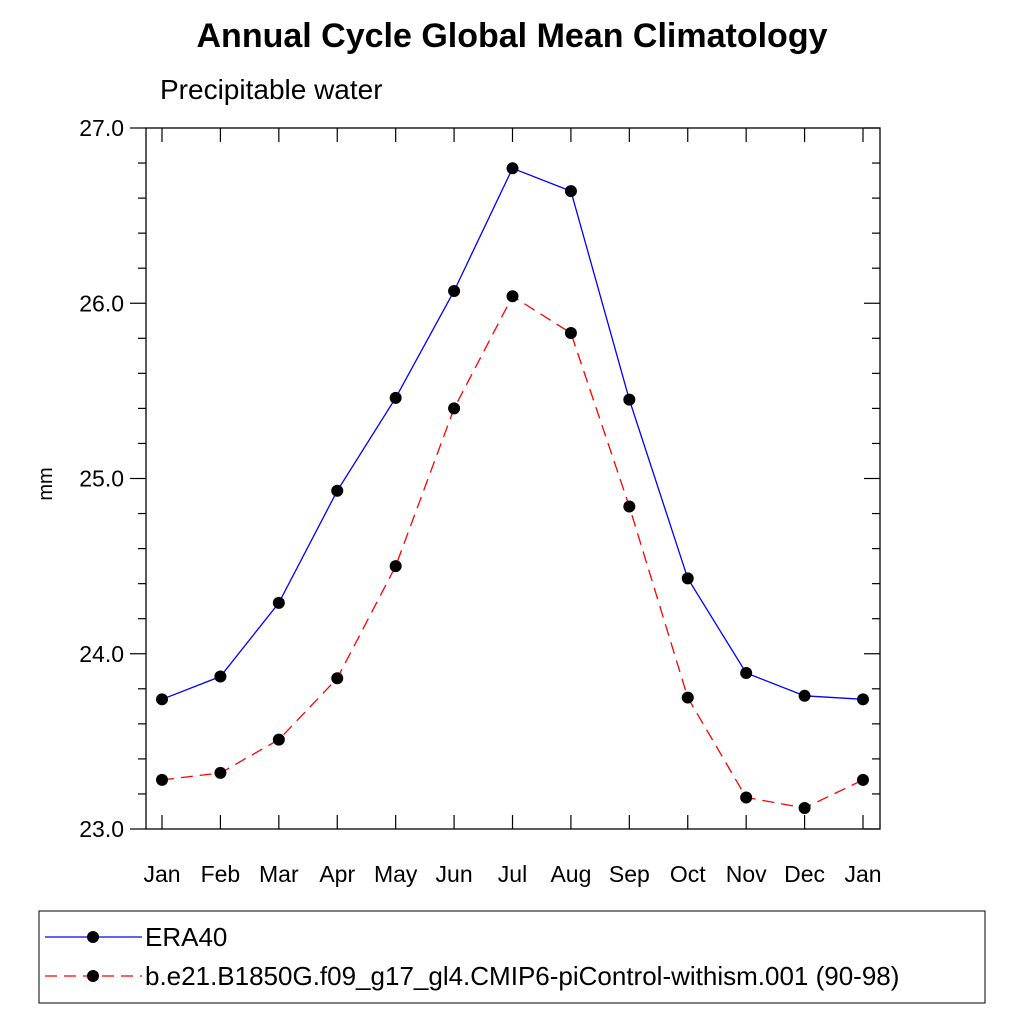 The image size is (1024, 1024). What do you see at coordinates (337, 874) in the screenshot?
I see `x-tick-label: Apr` at bounding box center [337, 874].